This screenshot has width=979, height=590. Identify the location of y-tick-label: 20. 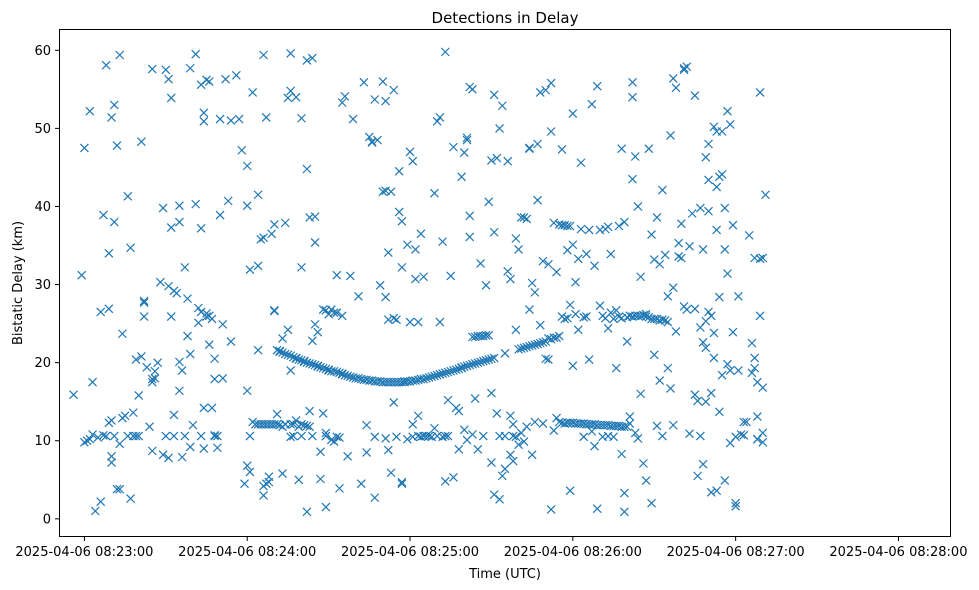
(42, 363).